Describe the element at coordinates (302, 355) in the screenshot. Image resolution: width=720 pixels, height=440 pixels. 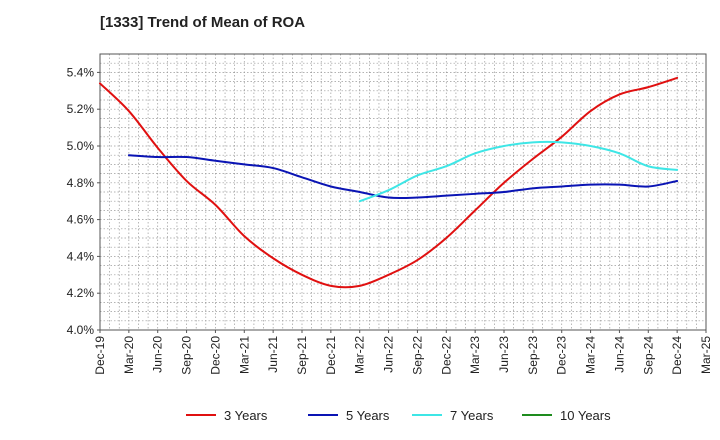
I see `x-tick-label: Sep-21` at that location.